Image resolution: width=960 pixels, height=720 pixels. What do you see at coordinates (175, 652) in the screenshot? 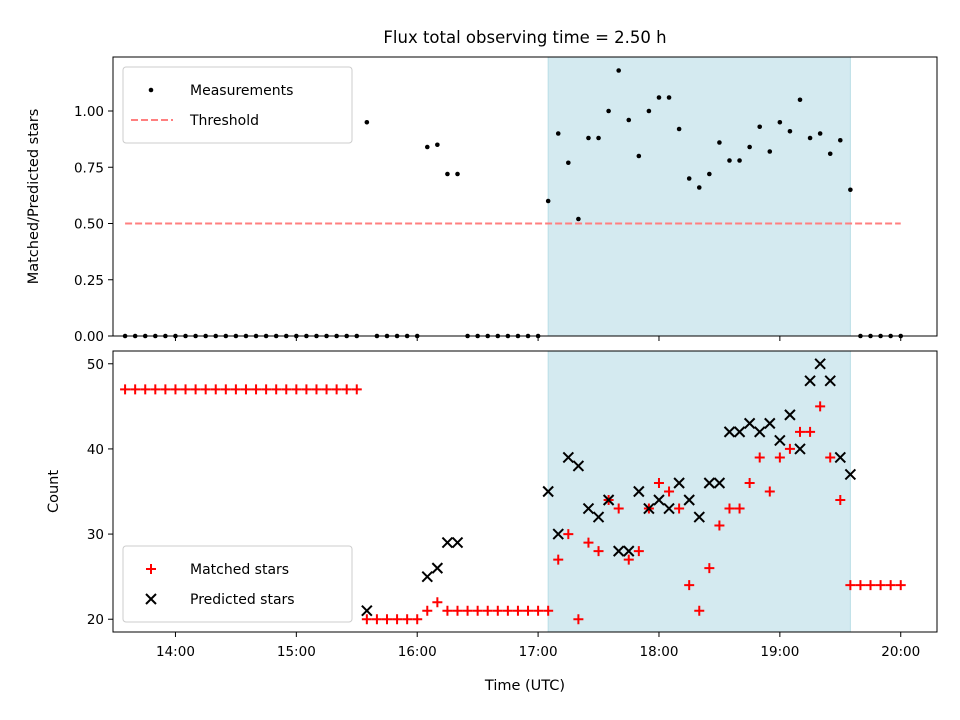
I see `x-tick-label: 14:00` at bounding box center [175, 652].